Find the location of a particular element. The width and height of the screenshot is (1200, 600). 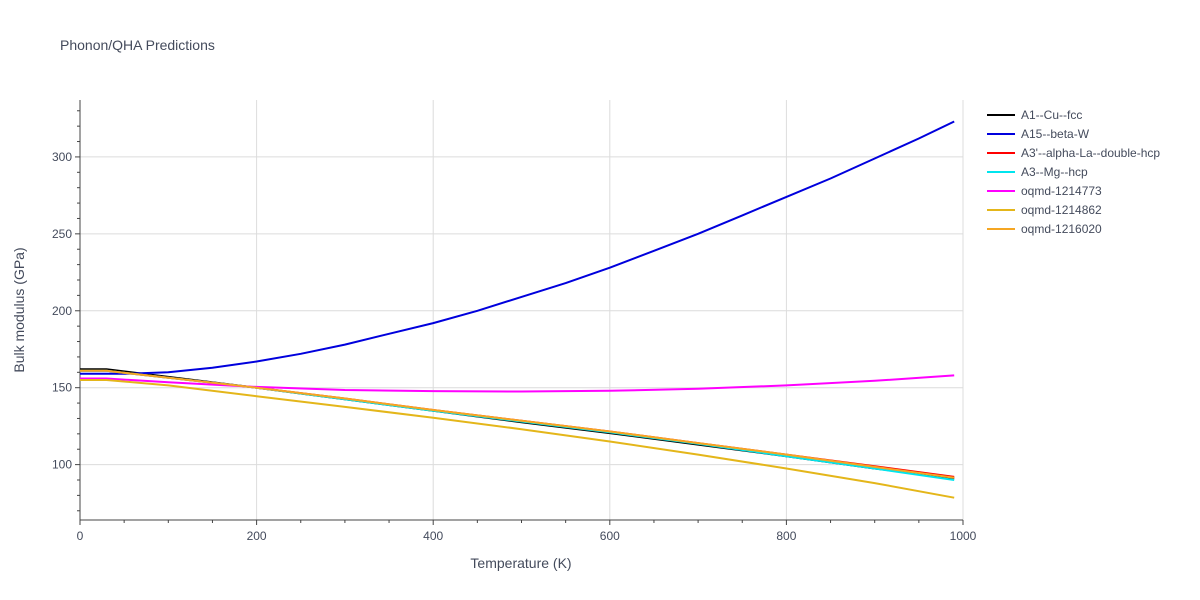

y-axis-label: Bulk modulus (GPa) is located at coordinates (19, 309).